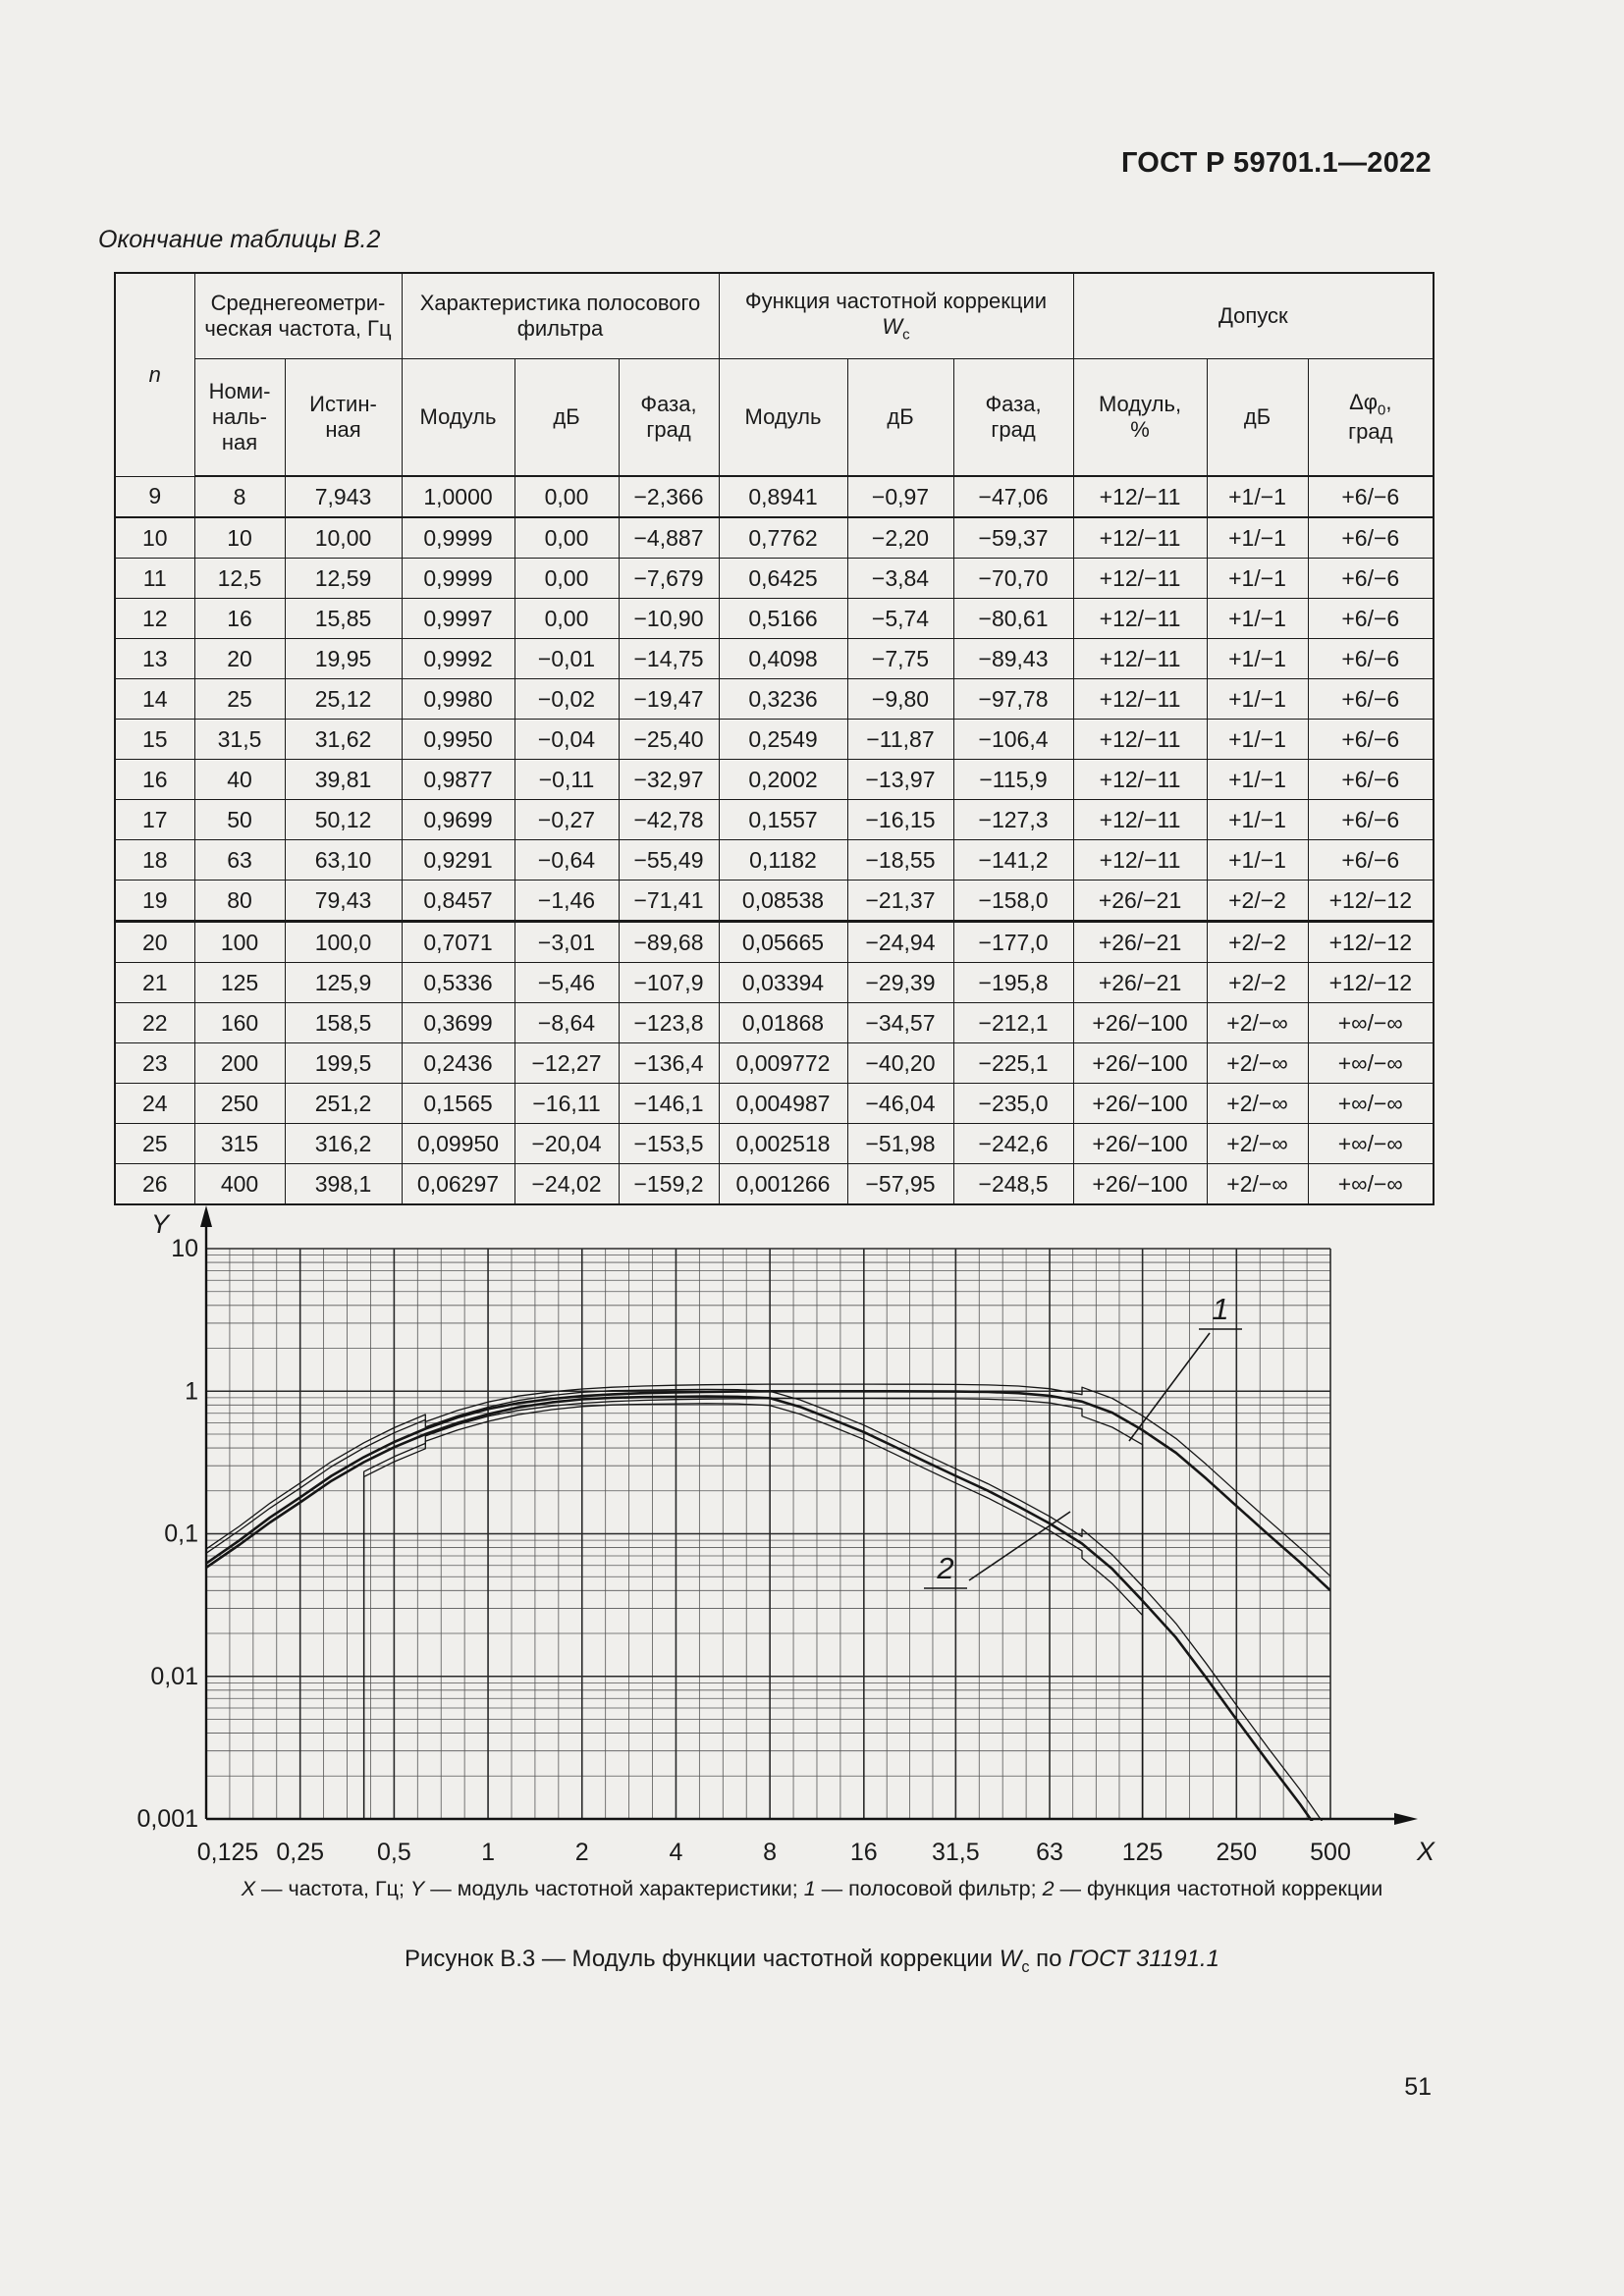 The image size is (1624, 2296). I want to click on column-header-filter-phase: Фаза, град, so click(669, 418).